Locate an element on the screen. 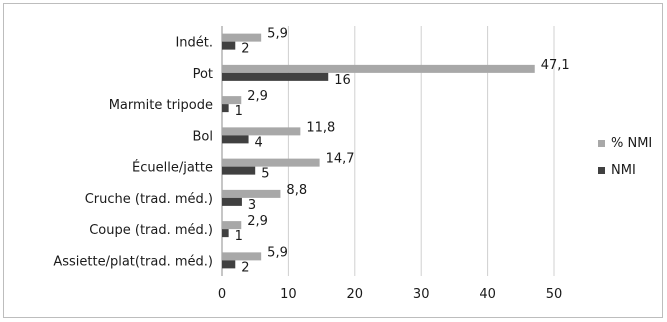 Image resolution: width=667 pixels, height=322 pixels. data-label: 8,8 is located at coordinates (296, 190).